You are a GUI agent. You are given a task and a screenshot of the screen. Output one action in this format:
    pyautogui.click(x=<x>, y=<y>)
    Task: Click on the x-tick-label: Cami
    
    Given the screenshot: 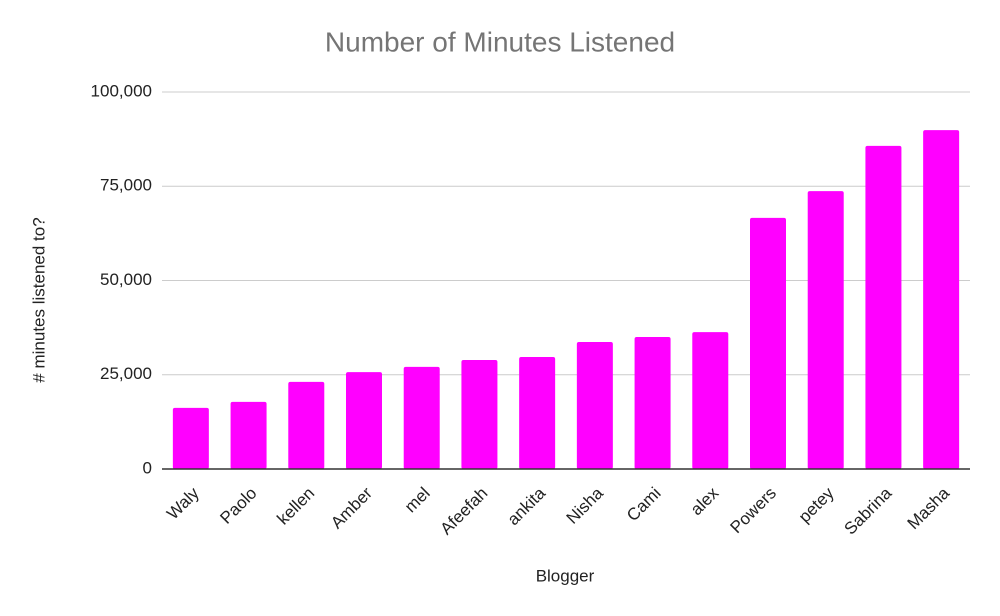 What is the action you would take?
    pyautogui.click(x=643, y=504)
    